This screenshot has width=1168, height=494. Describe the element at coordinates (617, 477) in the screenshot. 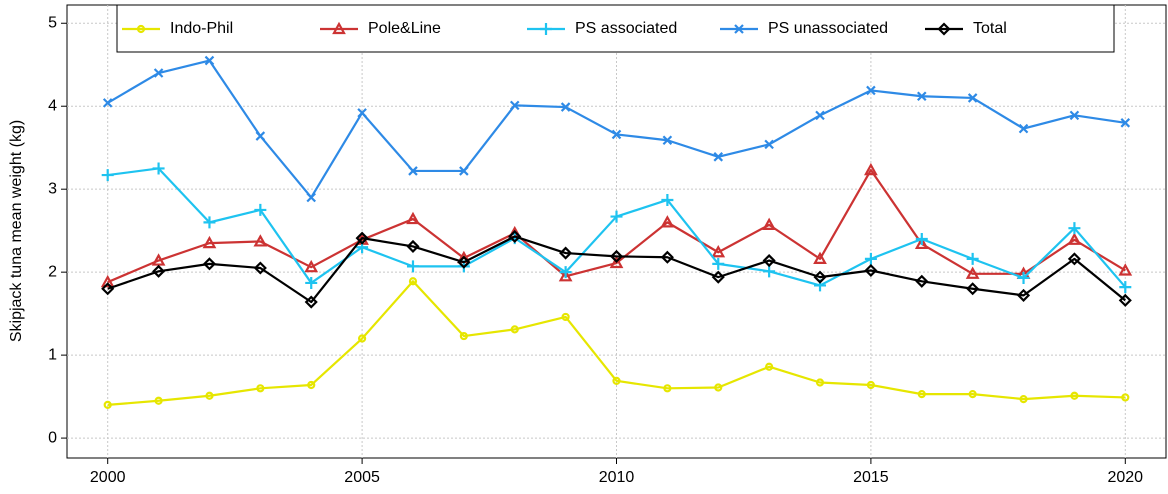

I see `x-tick-label: 2010` at that location.